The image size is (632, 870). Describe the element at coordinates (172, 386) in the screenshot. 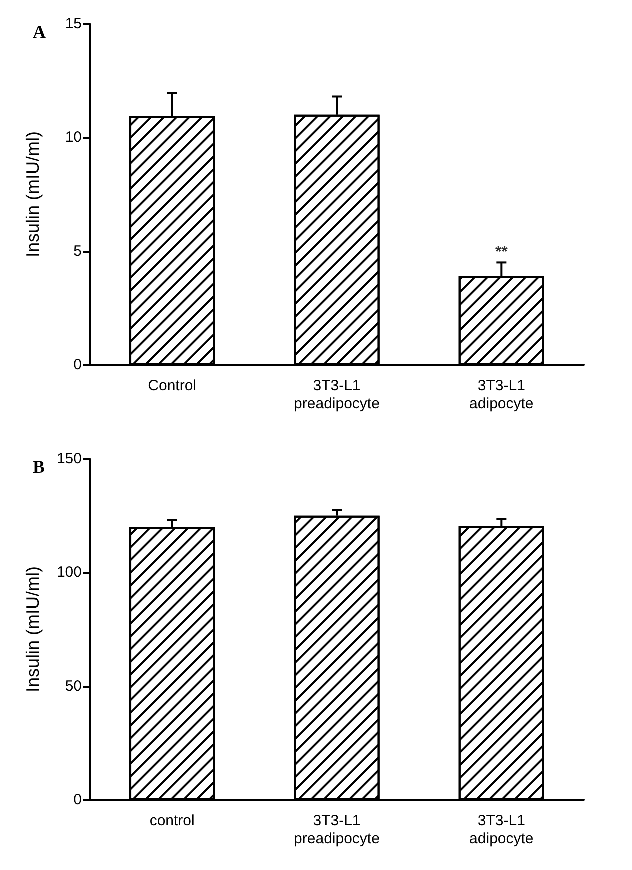

I see `x-tick-label: Control` at that location.